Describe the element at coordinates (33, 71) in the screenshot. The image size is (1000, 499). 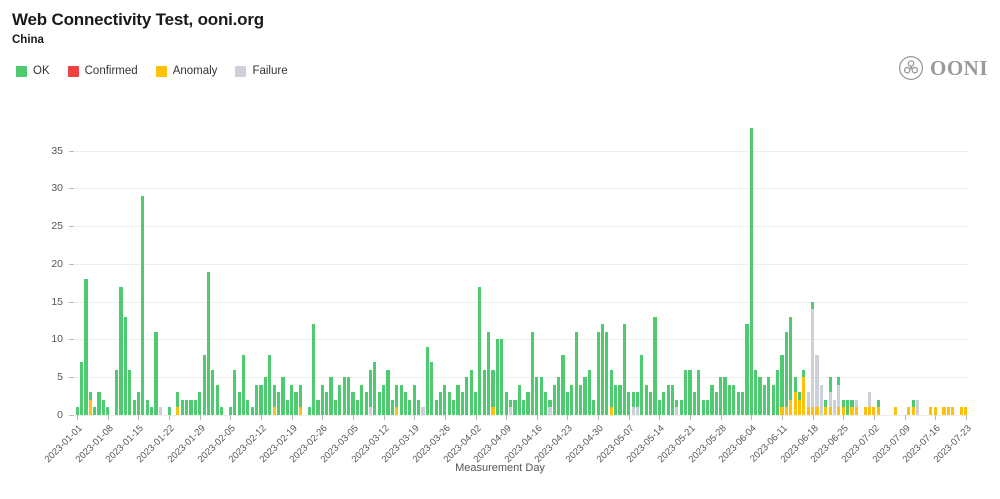
I see `legend-item-ok: OK` at that location.